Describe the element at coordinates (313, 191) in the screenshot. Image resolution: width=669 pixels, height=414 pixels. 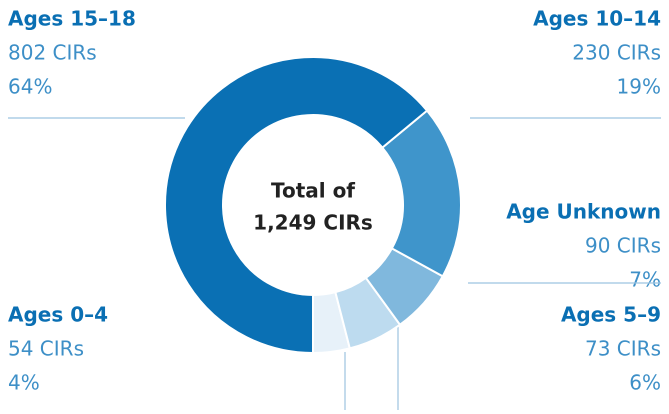
I see `center-label: Total of` at that location.